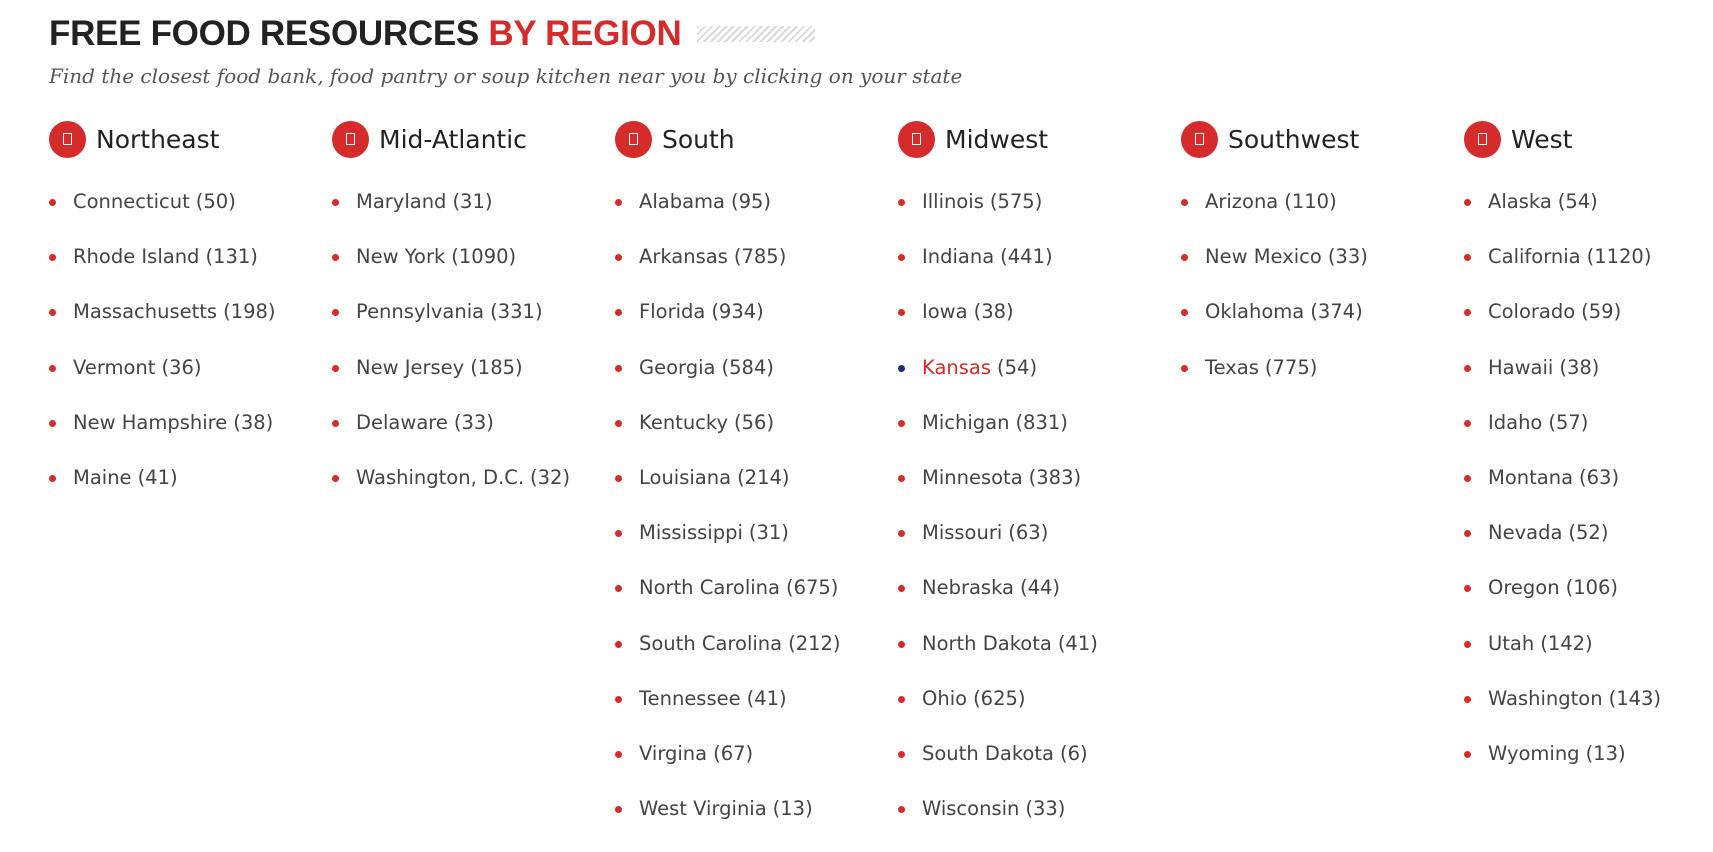 This screenshot has height=852, width=1713. What do you see at coordinates (766, 698) in the screenshot?
I see `state-count: (41)` at bounding box center [766, 698].